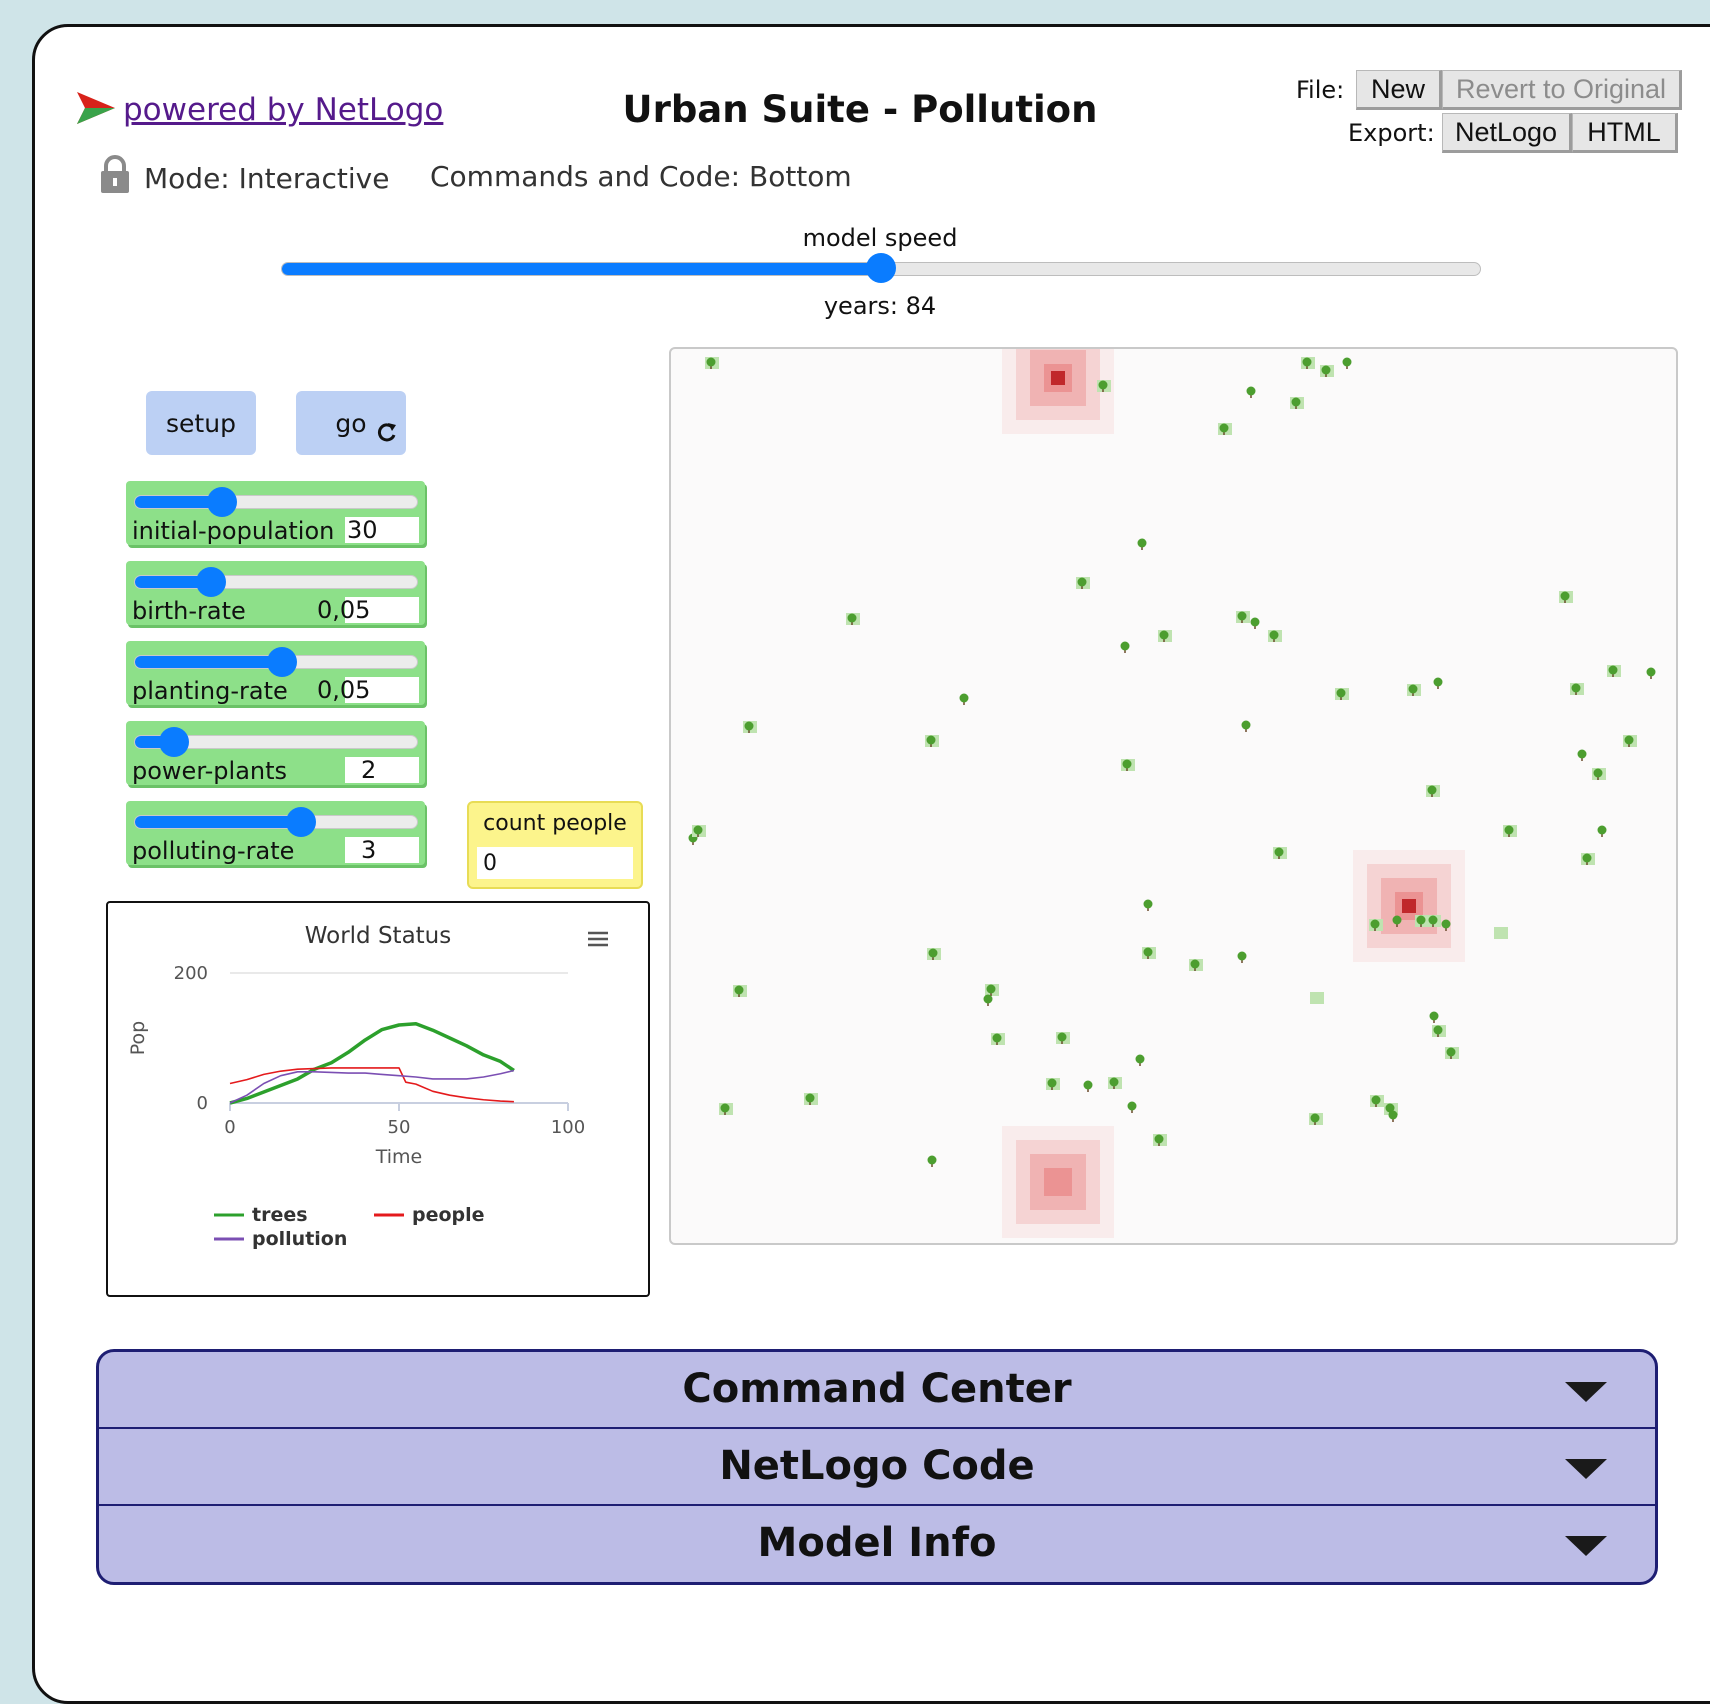 The height and width of the screenshot is (1704, 1710). I want to click on drawer-netlogo-code: NetLogo Code, so click(877, 1467).